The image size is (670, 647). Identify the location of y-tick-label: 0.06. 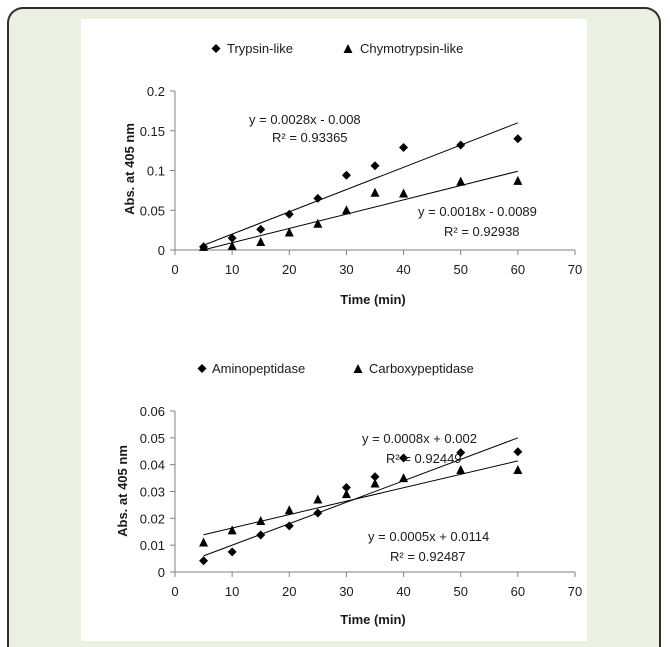
(152, 411).